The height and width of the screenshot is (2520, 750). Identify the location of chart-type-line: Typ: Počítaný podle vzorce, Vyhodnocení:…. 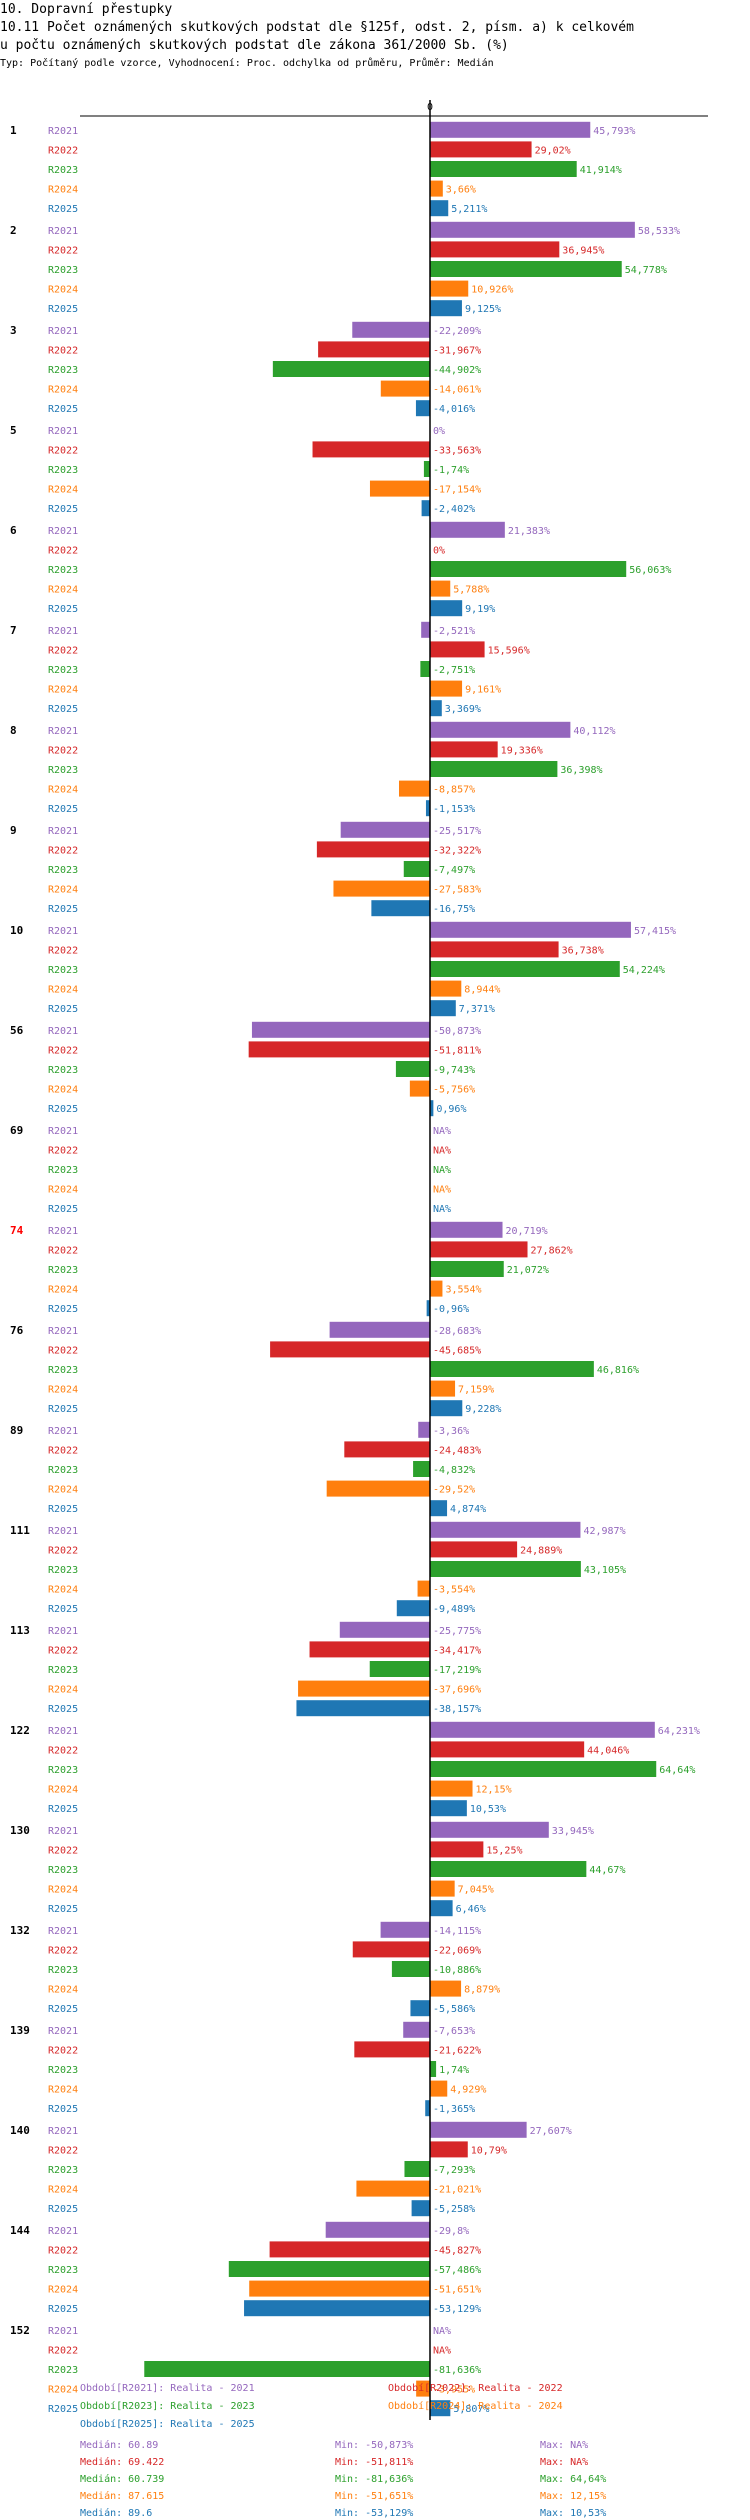
(247, 63).